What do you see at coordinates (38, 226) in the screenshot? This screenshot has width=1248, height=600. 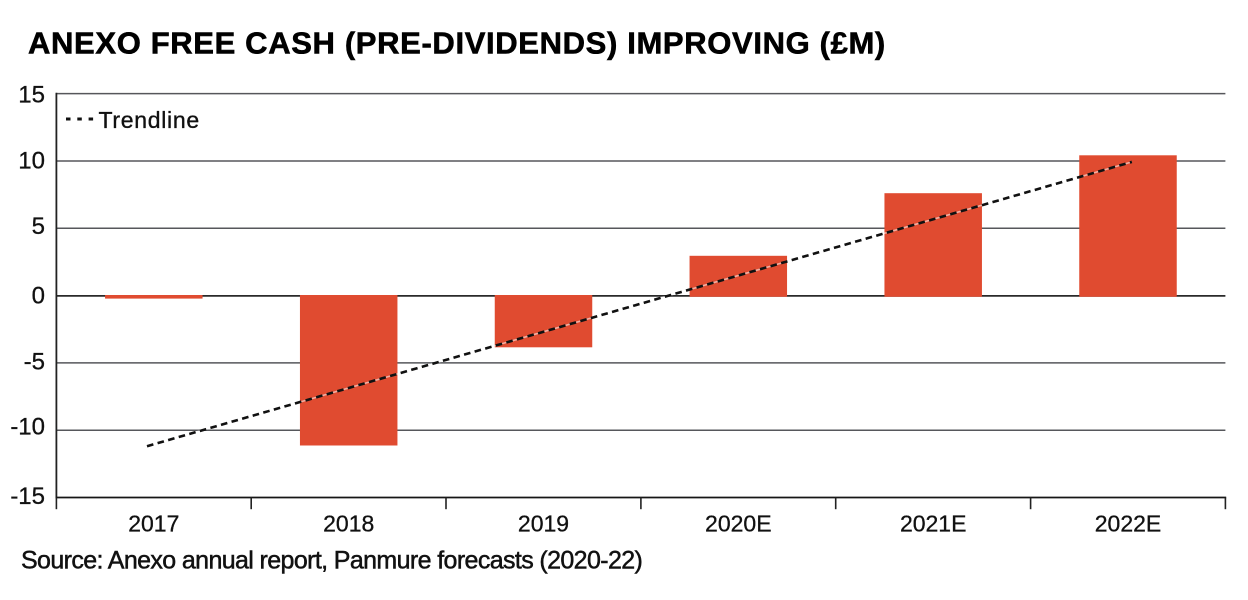 I see `svg-text: 5` at bounding box center [38, 226].